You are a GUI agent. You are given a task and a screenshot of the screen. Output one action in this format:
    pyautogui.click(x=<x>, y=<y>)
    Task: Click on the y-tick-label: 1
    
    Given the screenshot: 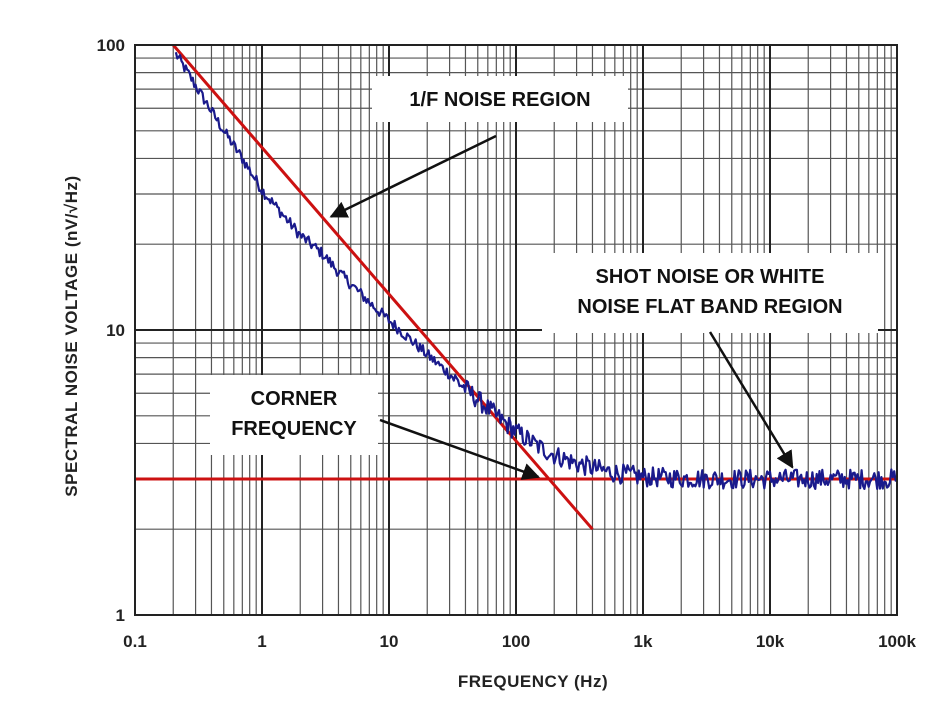 What is the action you would take?
    pyautogui.click(x=120, y=615)
    